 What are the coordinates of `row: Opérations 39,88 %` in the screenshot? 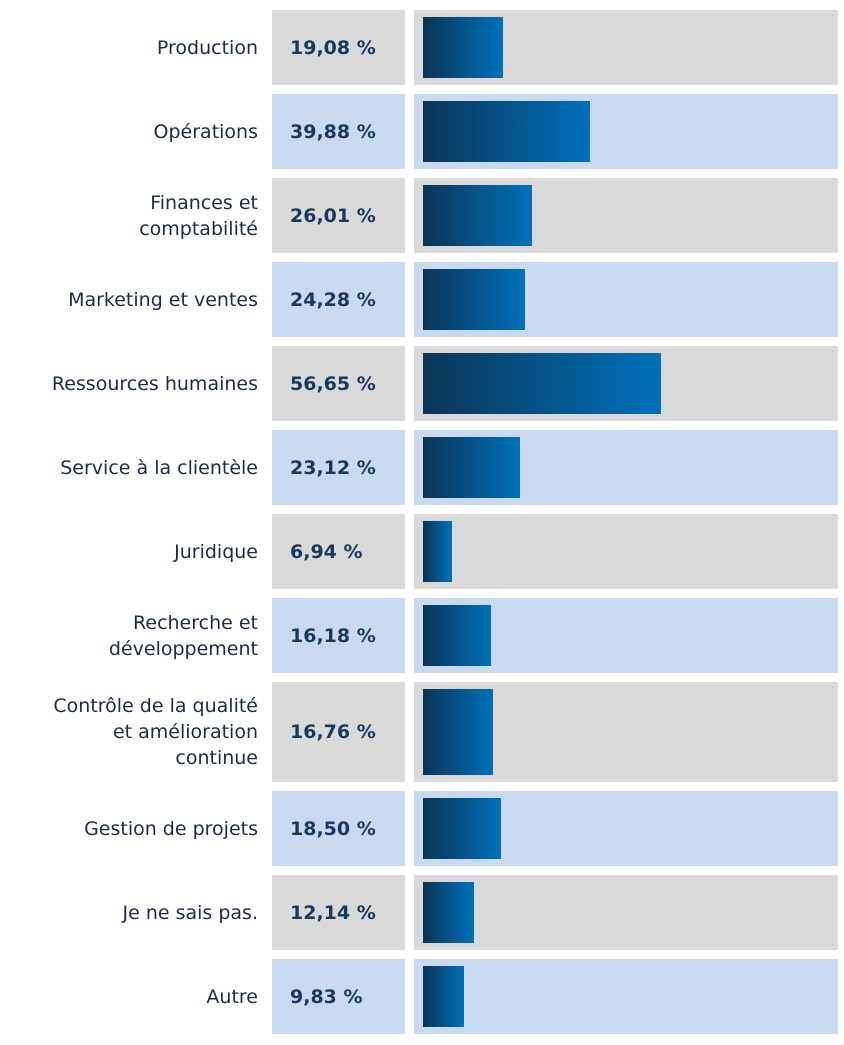 It's located at (422, 131).